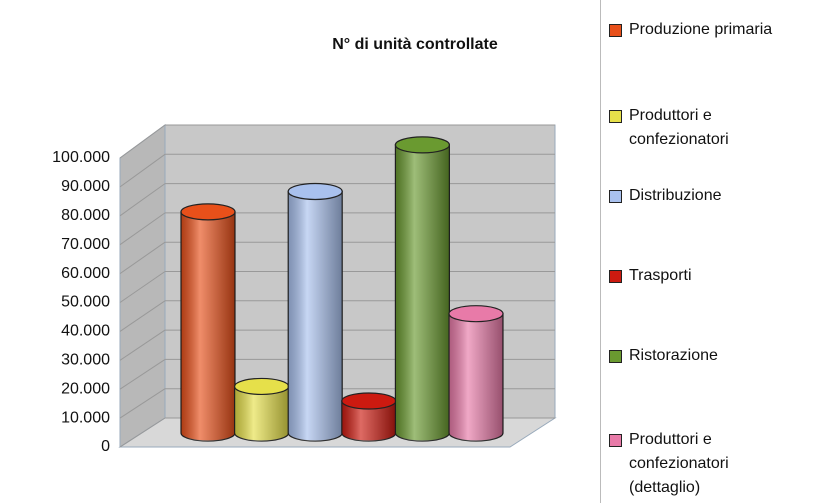 This screenshot has width=821, height=503. I want to click on y-tick-label: 90.000, so click(85, 186).